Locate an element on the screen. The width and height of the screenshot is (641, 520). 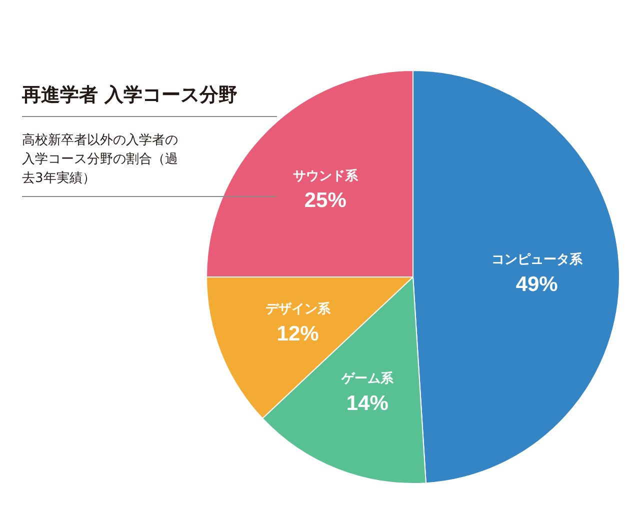
slice-label: デザイン系 is located at coordinates (298, 308).